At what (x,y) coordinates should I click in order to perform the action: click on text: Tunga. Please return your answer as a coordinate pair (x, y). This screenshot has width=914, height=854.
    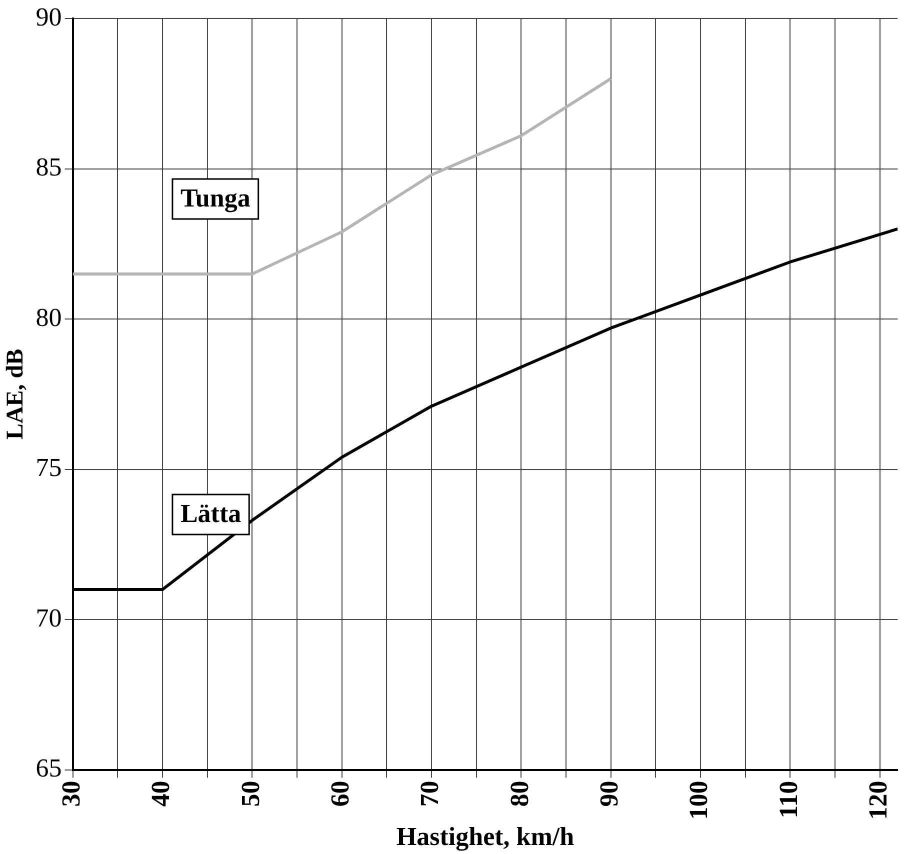
    Looking at the image, I should click on (215, 198).